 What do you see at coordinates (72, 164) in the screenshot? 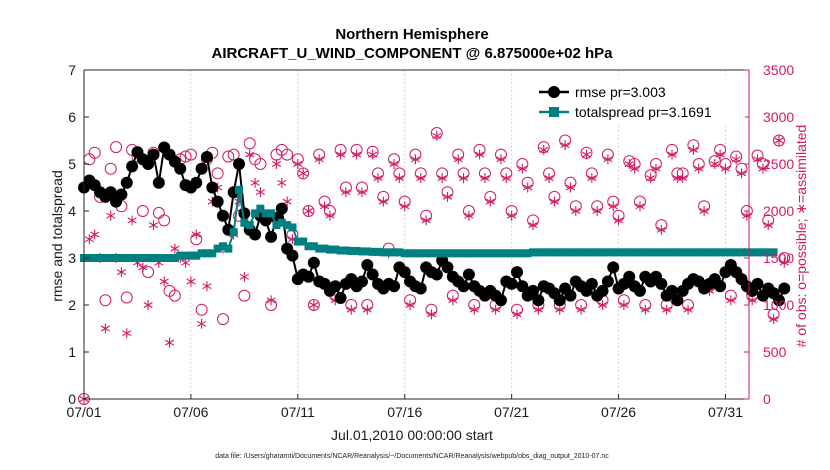
I see `y-left-tick-label: 5` at bounding box center [72, 164].